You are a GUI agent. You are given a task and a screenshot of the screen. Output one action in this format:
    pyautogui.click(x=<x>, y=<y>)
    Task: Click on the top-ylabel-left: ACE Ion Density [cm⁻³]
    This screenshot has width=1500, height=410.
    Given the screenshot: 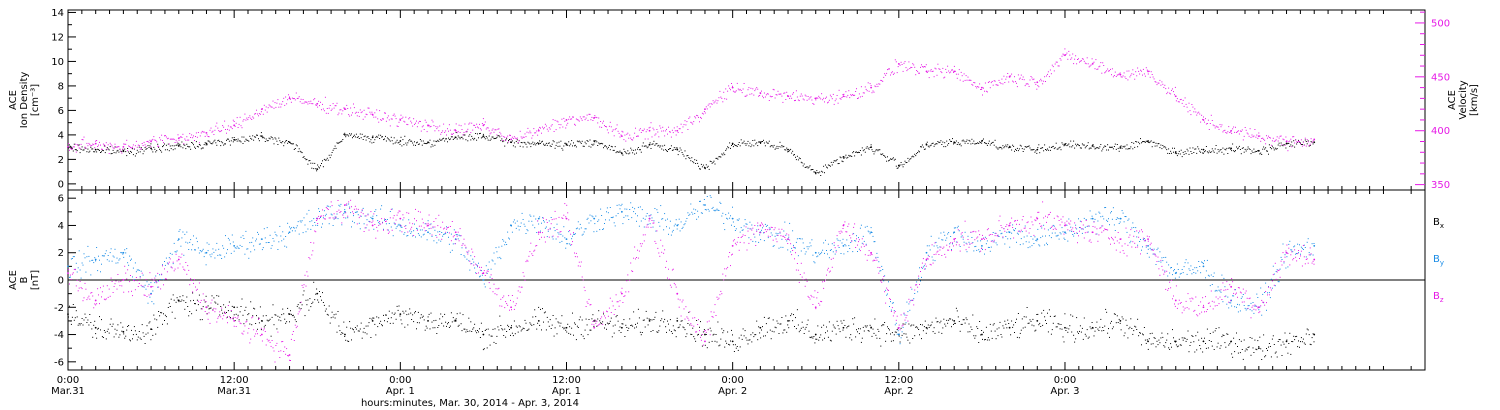 What is the action you would take?
    pyautogui.click(x=24, y=100)
    